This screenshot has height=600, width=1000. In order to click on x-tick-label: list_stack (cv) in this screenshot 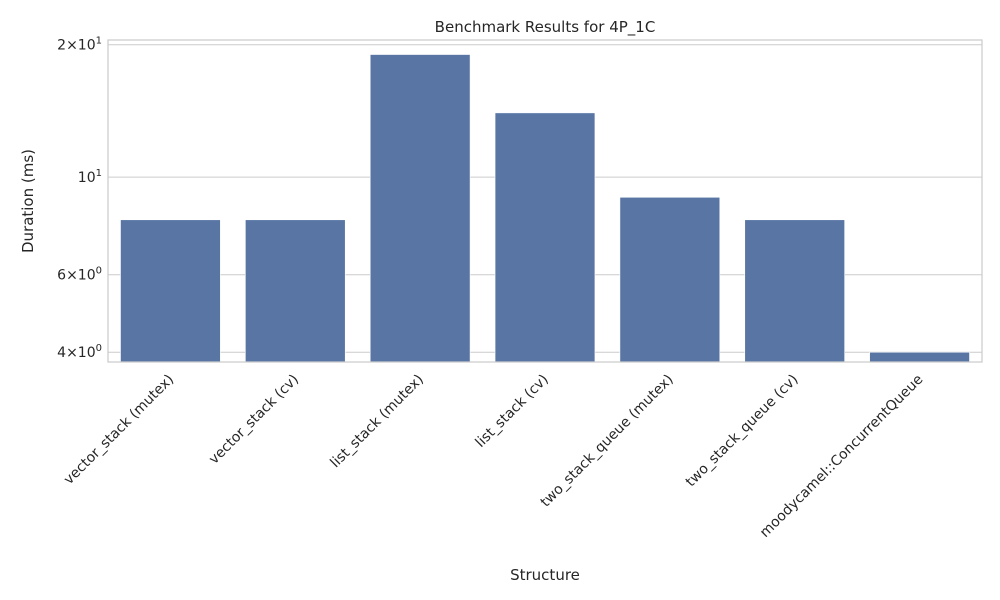, I will do `click(512, 411)`.